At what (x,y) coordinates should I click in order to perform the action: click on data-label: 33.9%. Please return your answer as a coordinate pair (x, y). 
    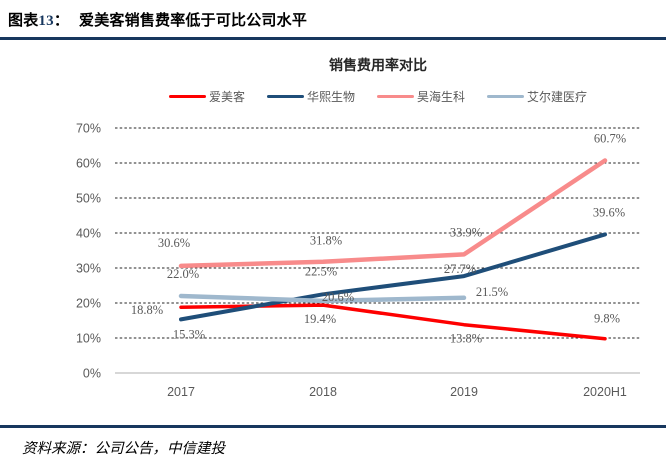
    Looking at the image, I should click on (466, 232).